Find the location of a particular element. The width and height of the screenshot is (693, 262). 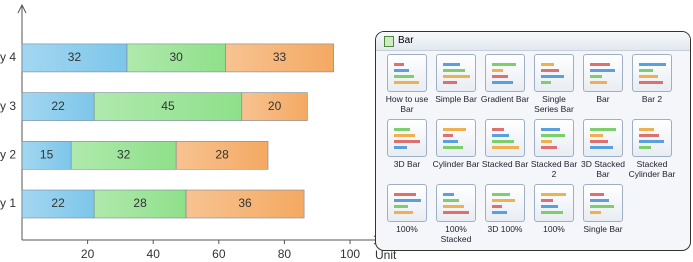

value-label: 20 is located at coordinates (275, 106).